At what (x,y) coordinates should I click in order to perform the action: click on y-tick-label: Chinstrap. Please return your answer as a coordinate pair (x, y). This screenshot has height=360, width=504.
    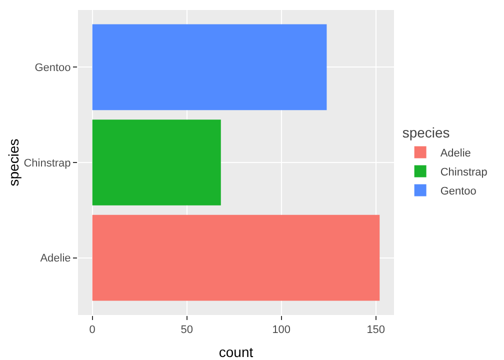
    Looking at the image, I should click on (47, 163).